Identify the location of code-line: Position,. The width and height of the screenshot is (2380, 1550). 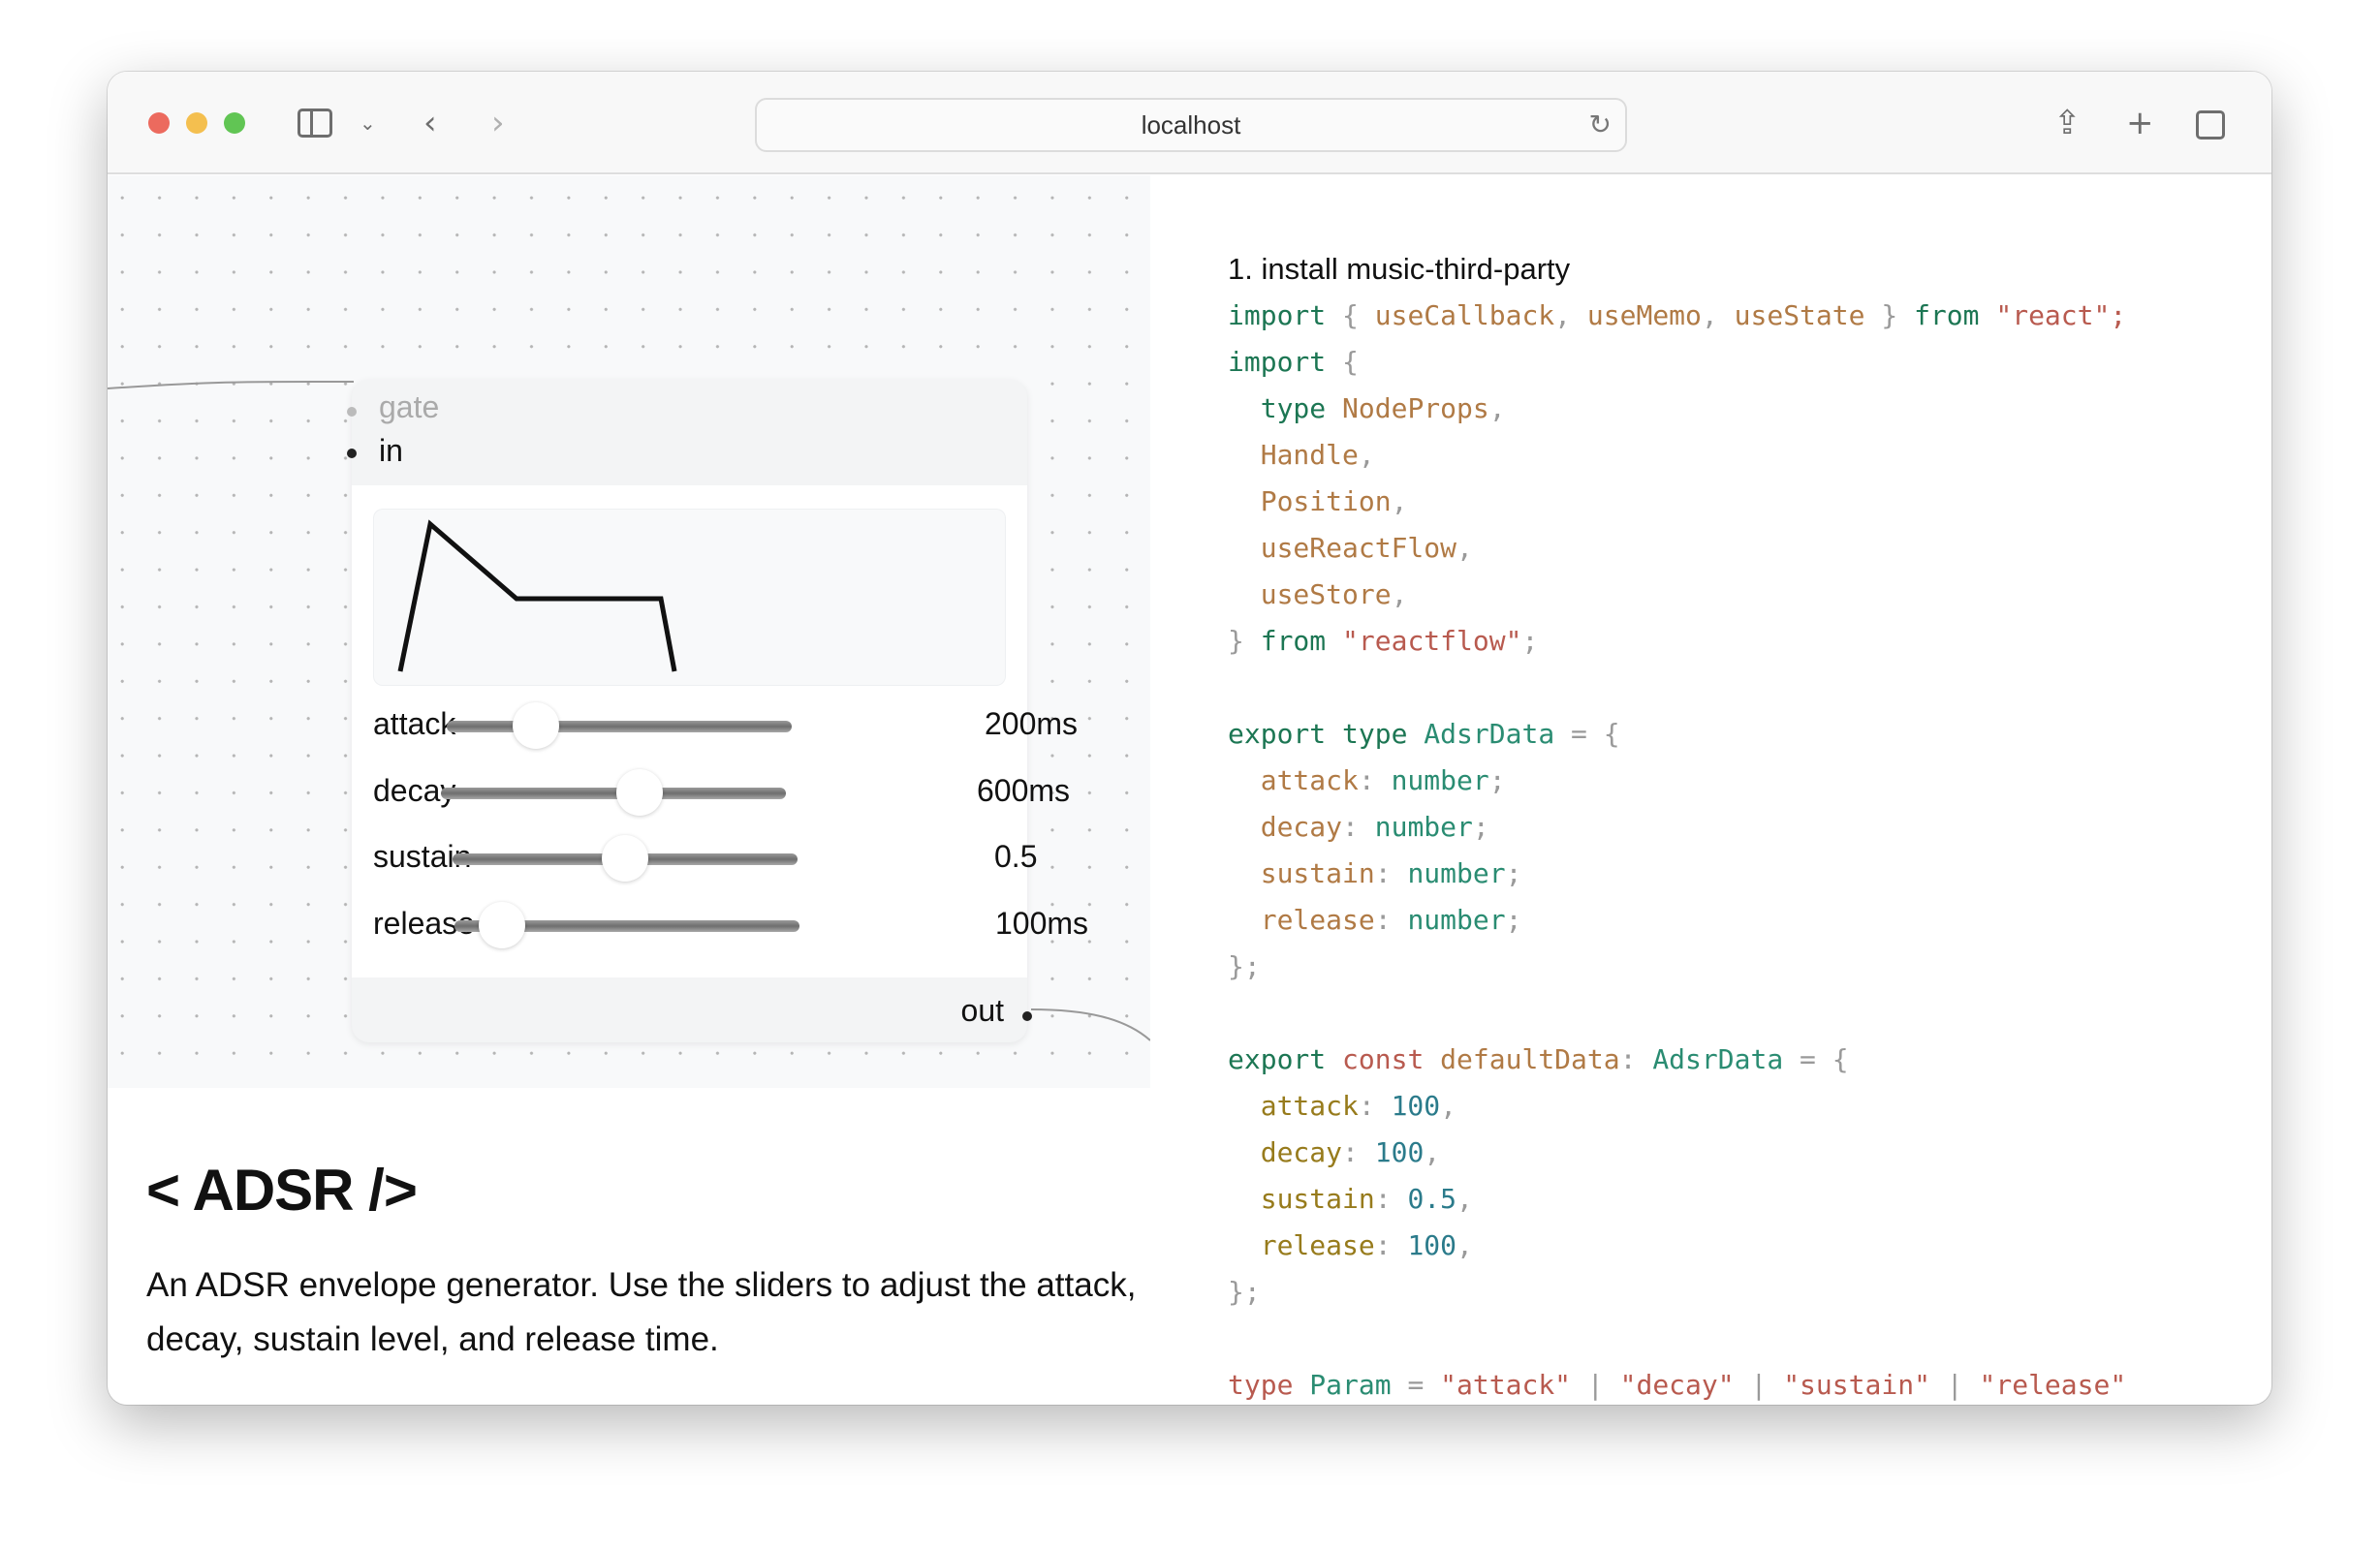
(1712, 502).